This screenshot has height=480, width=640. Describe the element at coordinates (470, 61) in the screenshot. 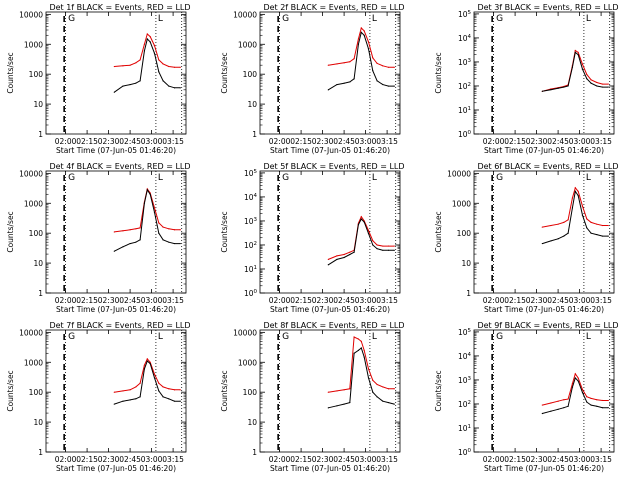

I see `y-tick-exponent: 3` at that location.